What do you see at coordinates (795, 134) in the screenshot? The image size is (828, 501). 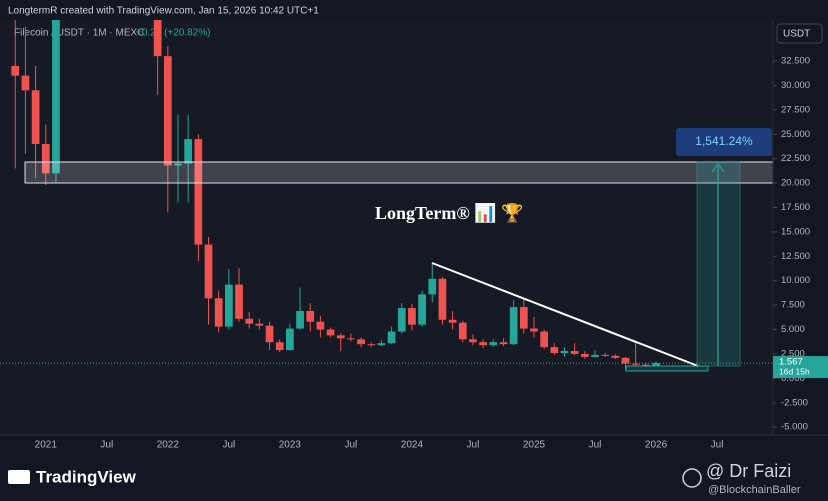 I see `y-tick-label: 25.000` at bounding box center [795, 134].